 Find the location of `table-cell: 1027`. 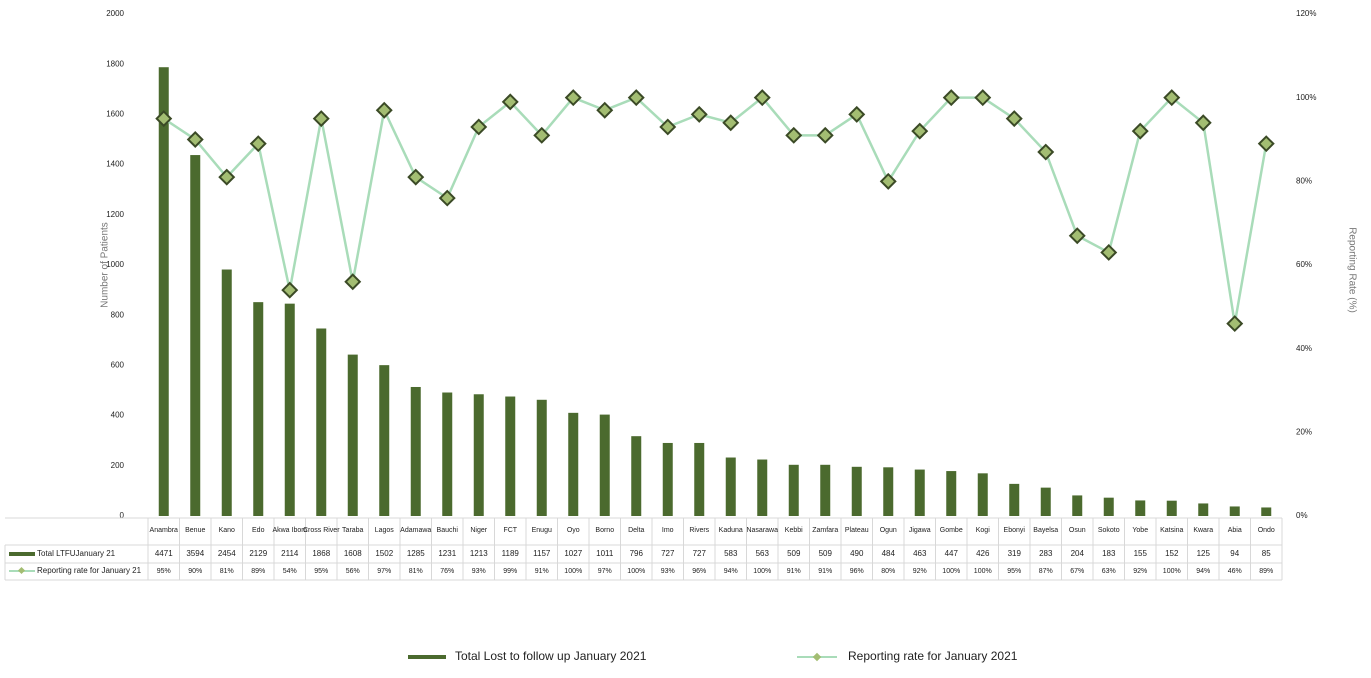

table-cell: 1027 is located at coordinates (573, 553).